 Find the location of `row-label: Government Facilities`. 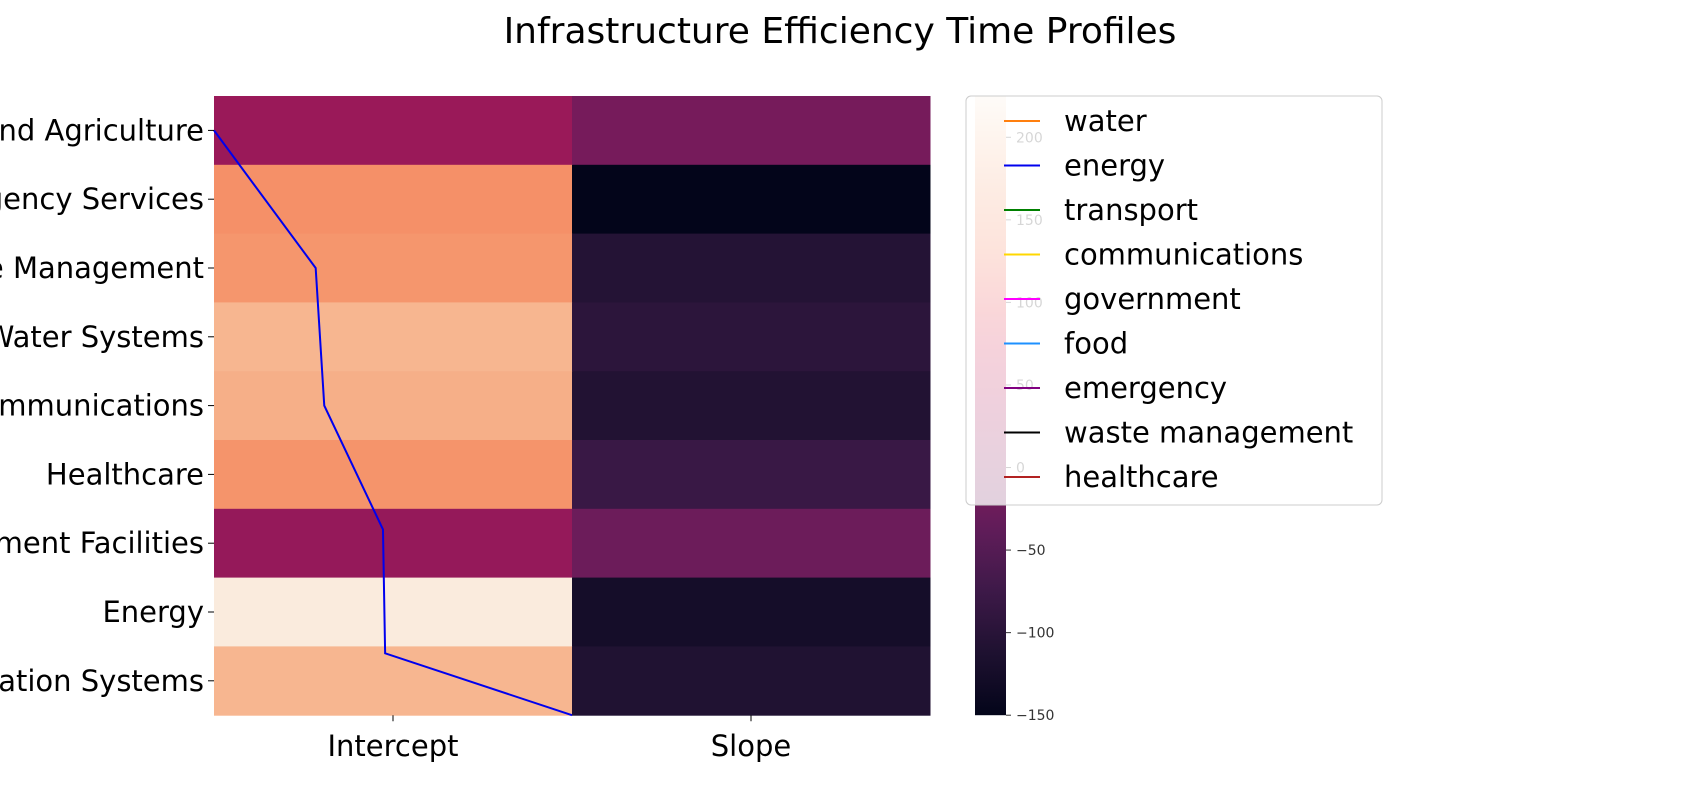

row-label: Government Facilities is located at coordinates (102, 543).